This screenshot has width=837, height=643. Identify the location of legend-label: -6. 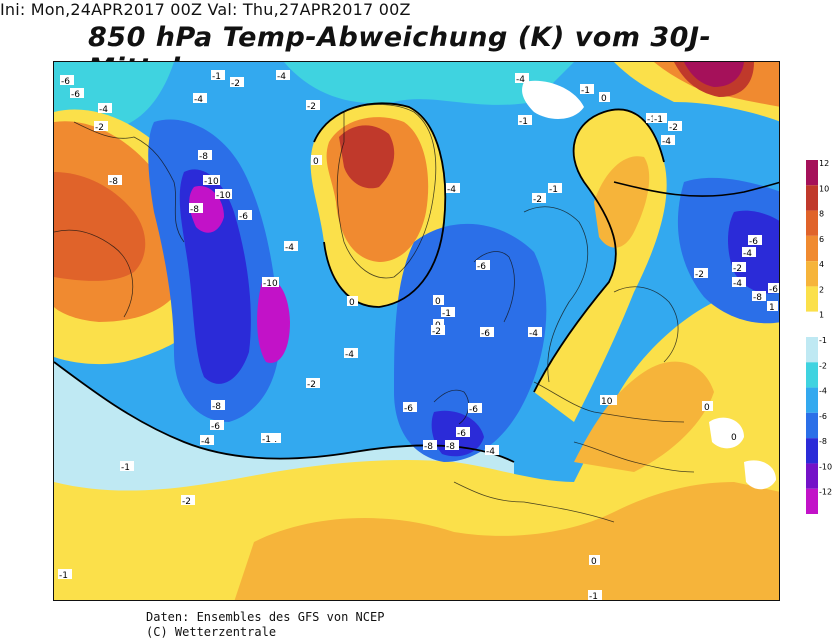
(823, 416).